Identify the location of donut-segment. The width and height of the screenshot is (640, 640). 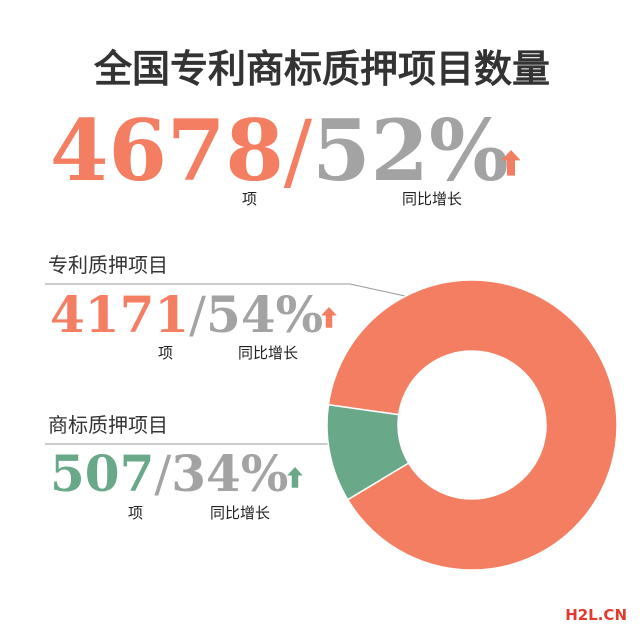
(368, 452).